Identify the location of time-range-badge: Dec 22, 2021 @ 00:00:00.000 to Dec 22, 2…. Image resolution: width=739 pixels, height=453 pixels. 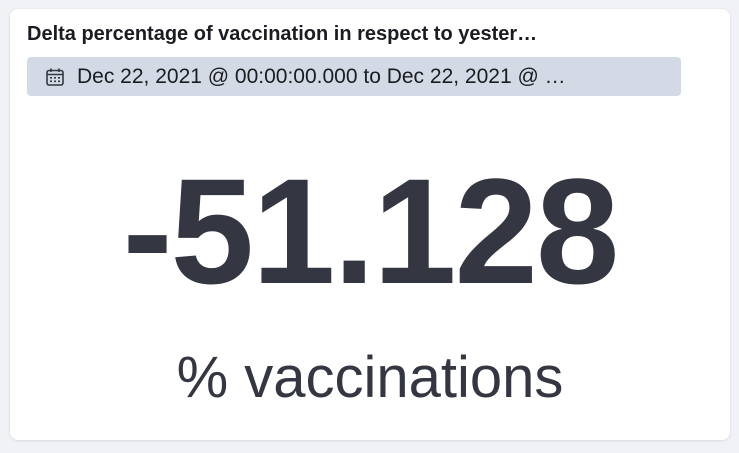
(354, 76).